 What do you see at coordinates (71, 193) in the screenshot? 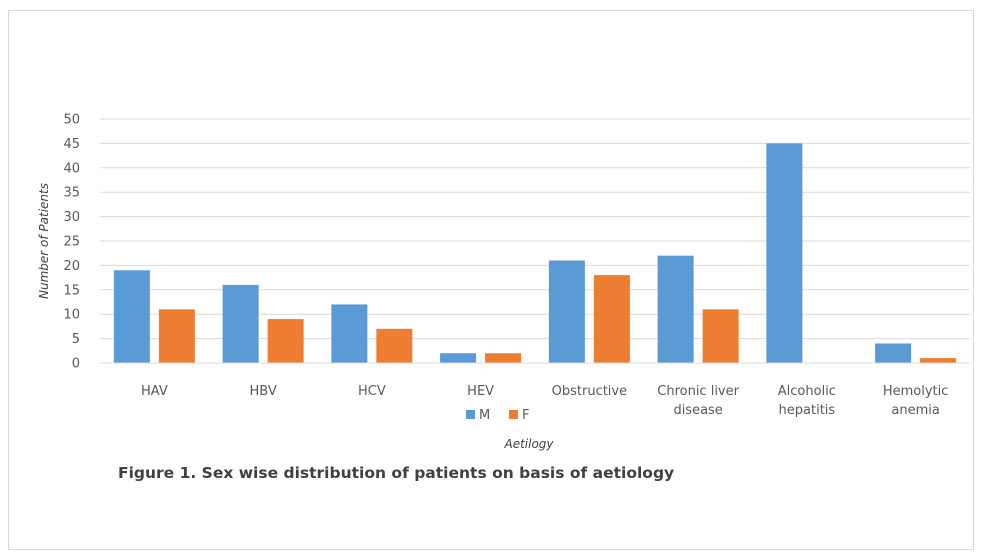
I see `y-tick-label: 35` at bounding box center [71, 193].